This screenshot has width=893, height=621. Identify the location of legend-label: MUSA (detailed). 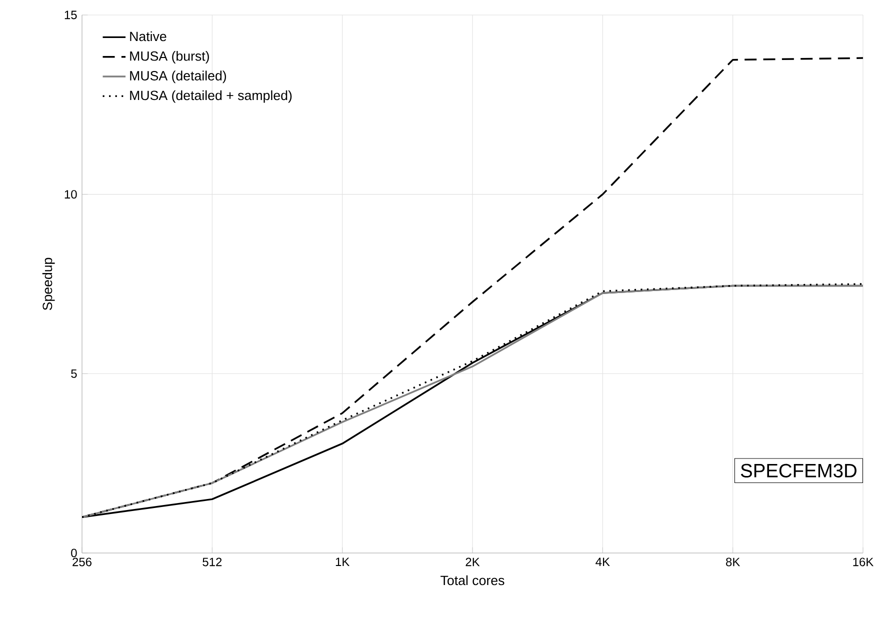
(178, 77).